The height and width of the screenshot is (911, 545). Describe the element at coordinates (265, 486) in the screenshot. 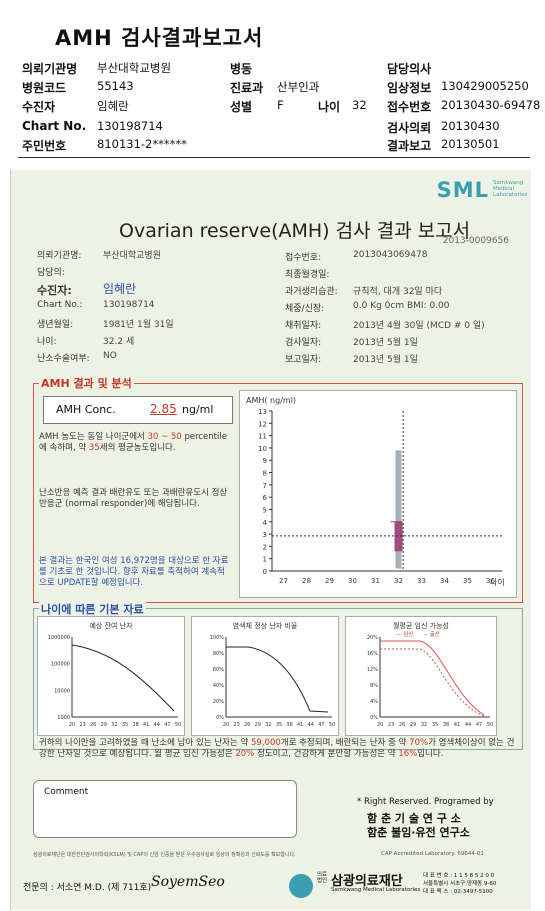

I see `y-tick-label: 7` at that location.